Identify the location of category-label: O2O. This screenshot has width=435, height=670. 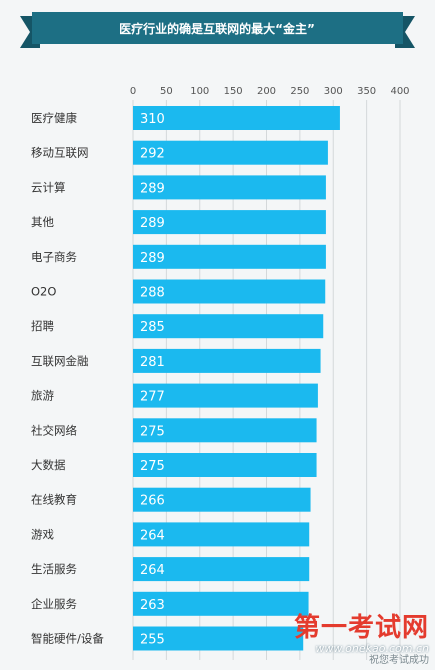
(43, 292).